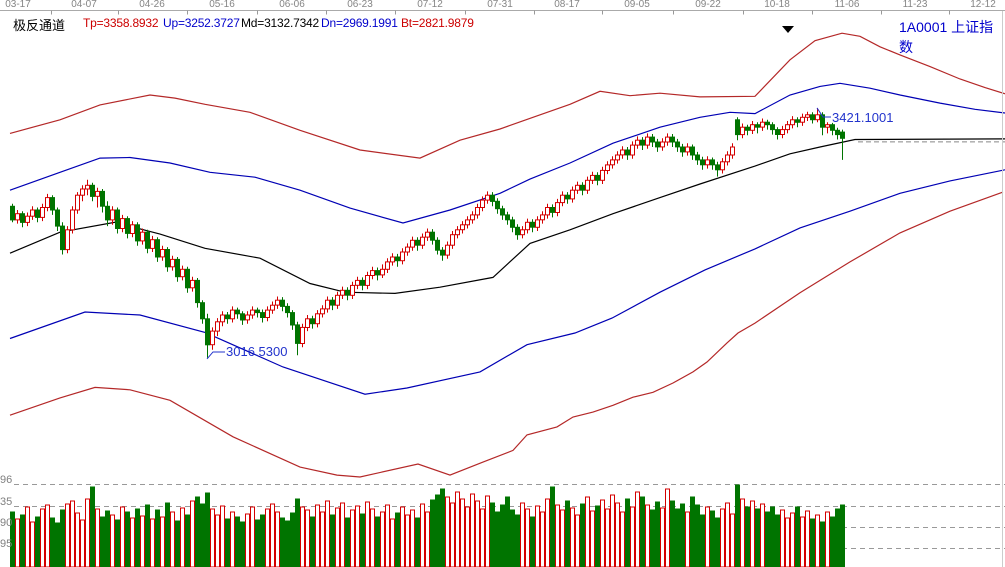  What do you see at coordinates (84, 5) in the screenshot?
I see `date-label: 04-07` at bounding box center [84, 5].